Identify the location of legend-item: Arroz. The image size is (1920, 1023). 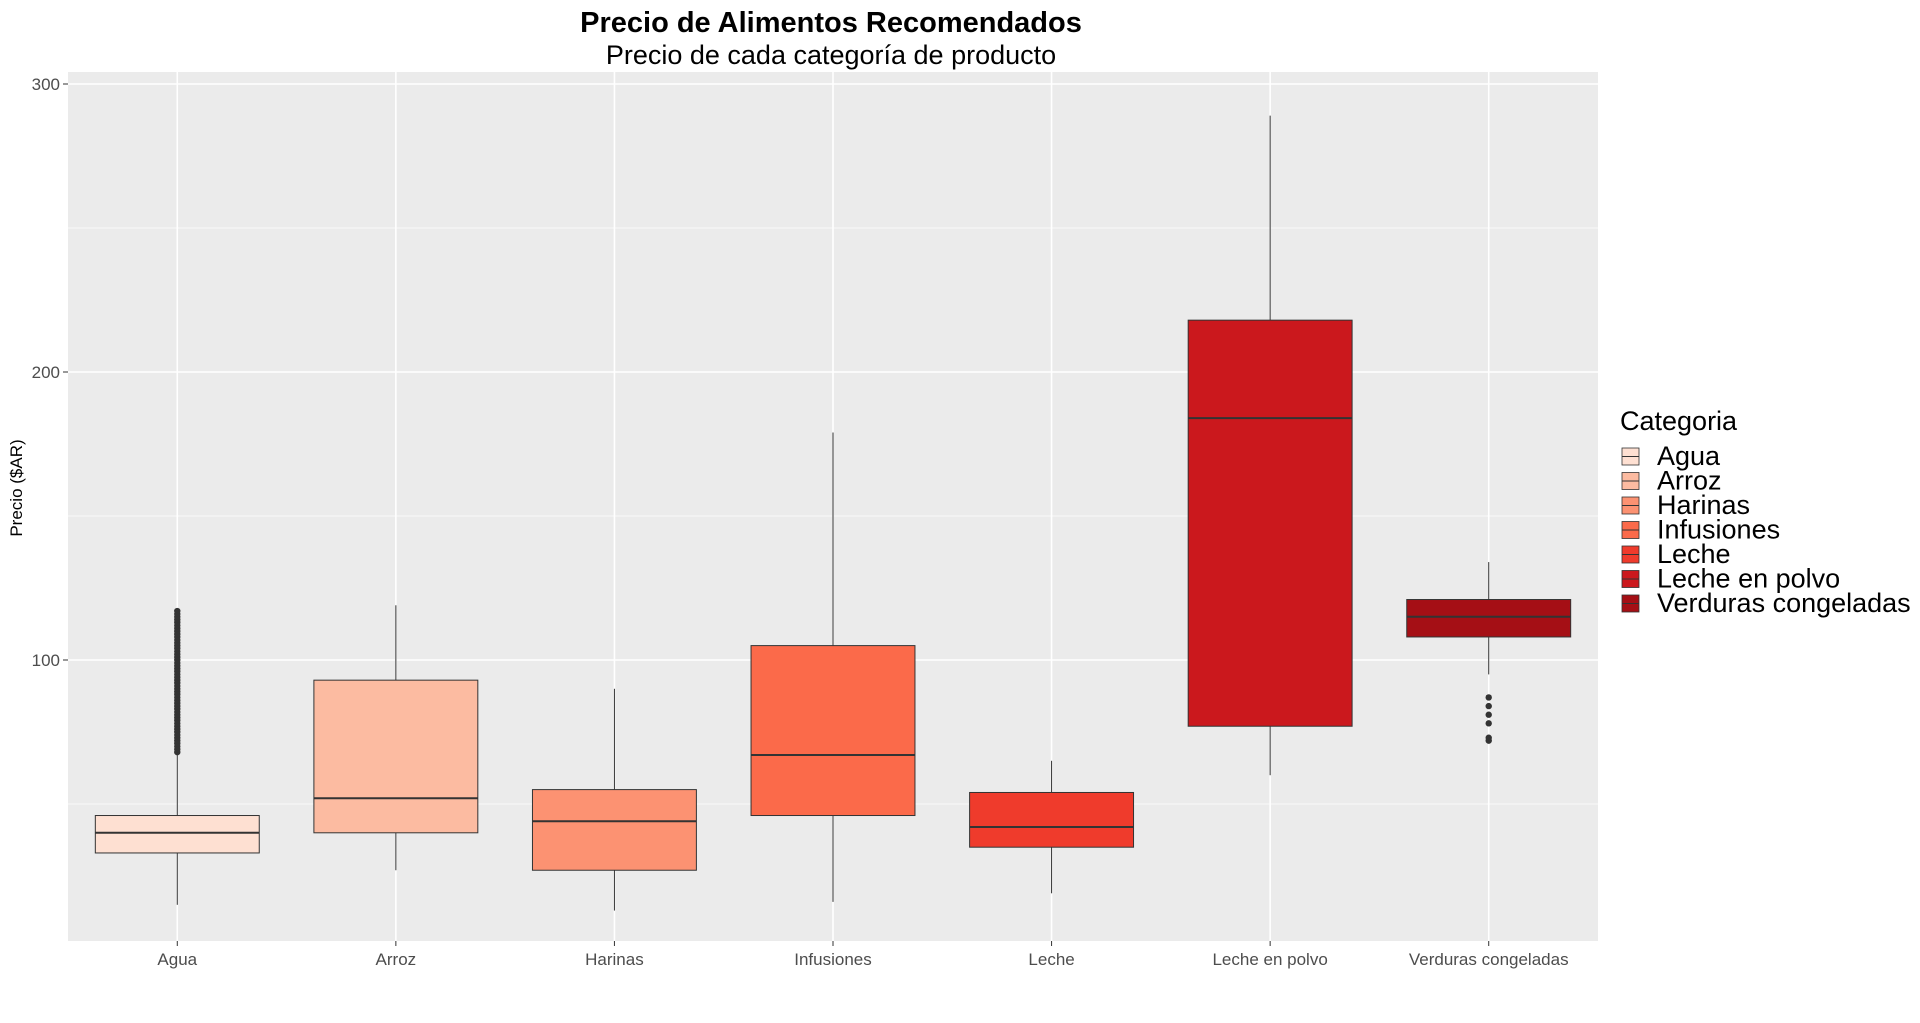
(1671, 481).